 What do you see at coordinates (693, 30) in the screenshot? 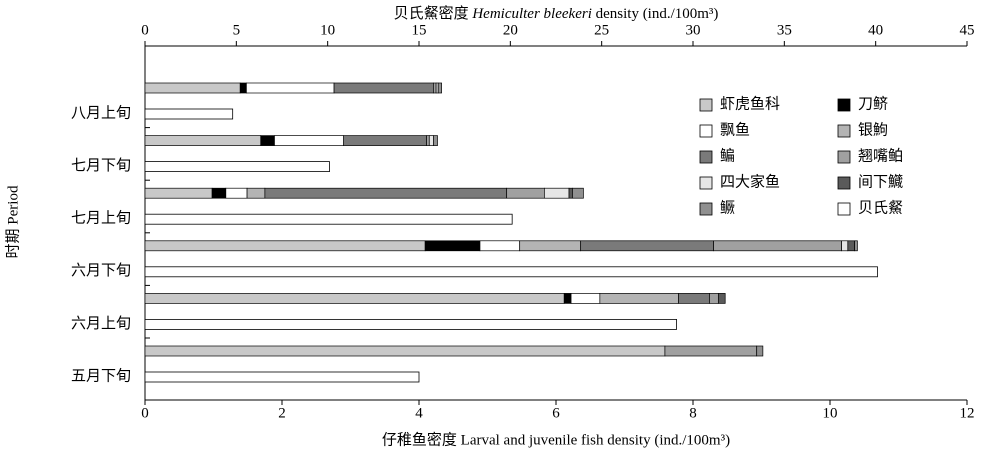
I see `x2-tick-label: 30` at bounding box center [693, 30].